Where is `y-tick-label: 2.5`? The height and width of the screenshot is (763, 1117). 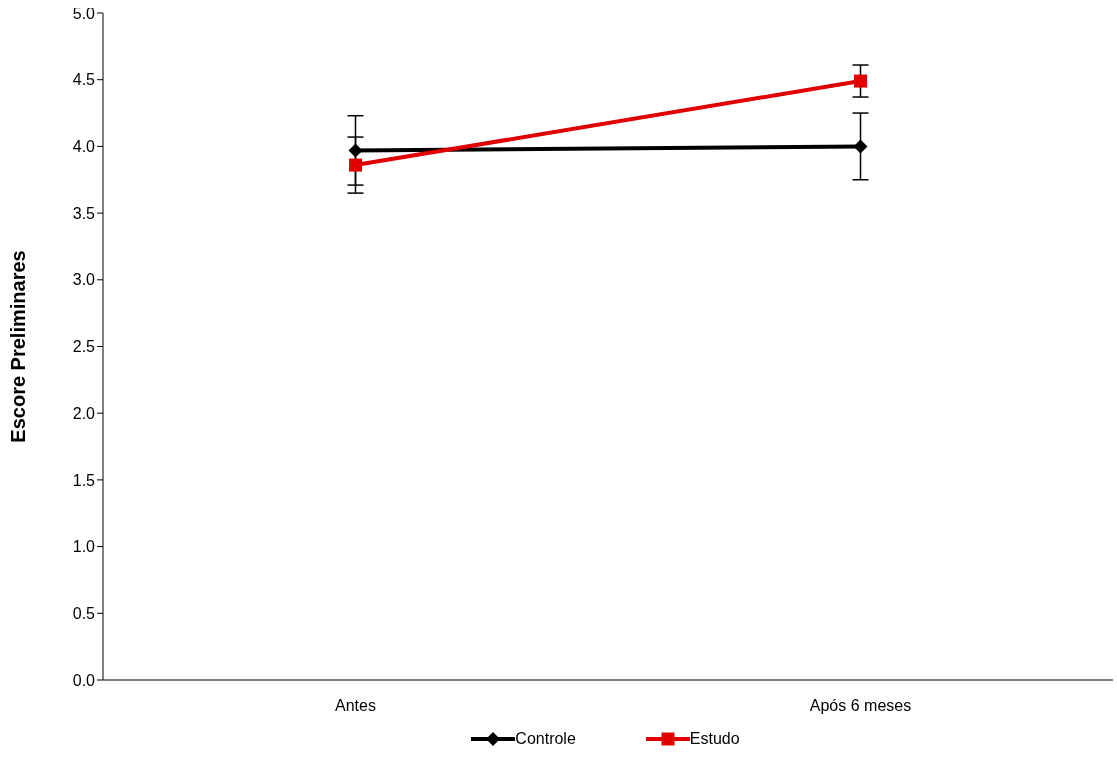 y-tick-label: 2.5 is located at coordinates (84, 347).